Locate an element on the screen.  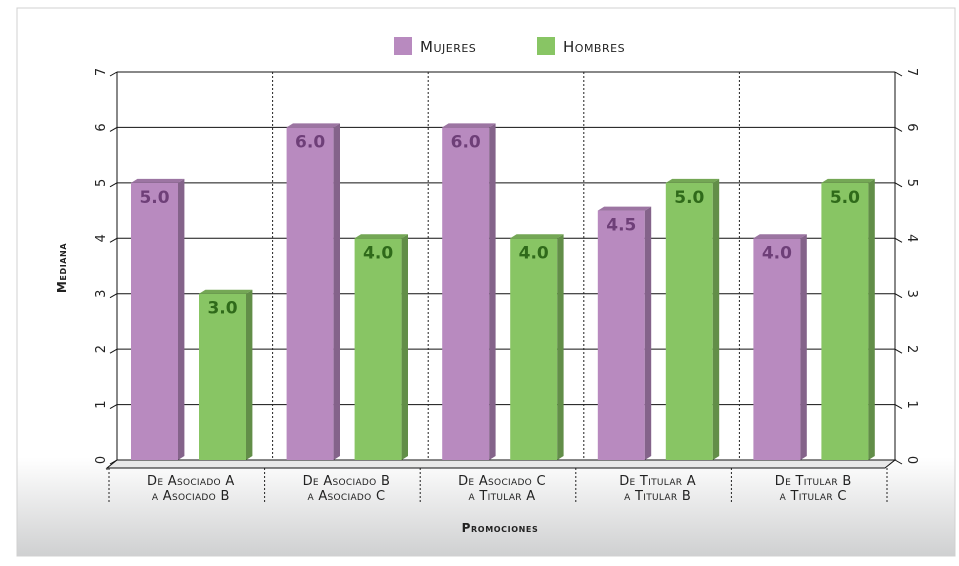
y-tick-label: 0 is located at coordinates (101, 460).